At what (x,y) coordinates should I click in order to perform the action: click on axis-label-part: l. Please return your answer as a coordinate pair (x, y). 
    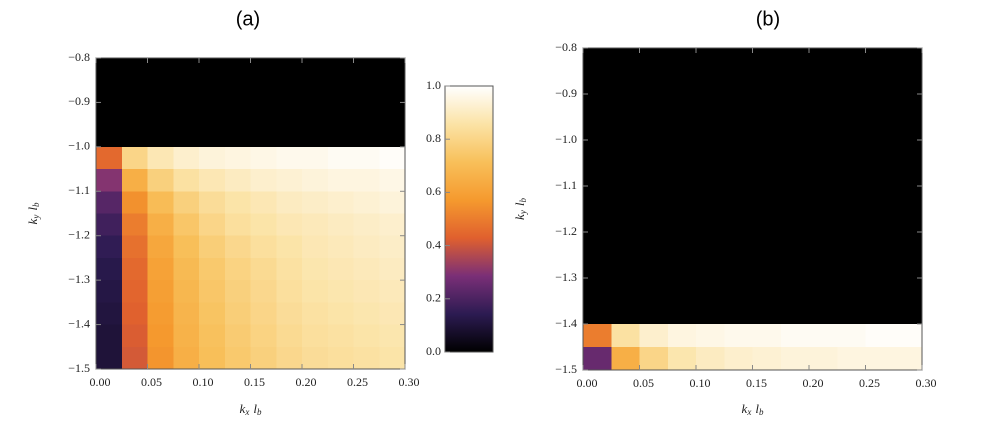
    Looking at the image, I should click on (32, 209).